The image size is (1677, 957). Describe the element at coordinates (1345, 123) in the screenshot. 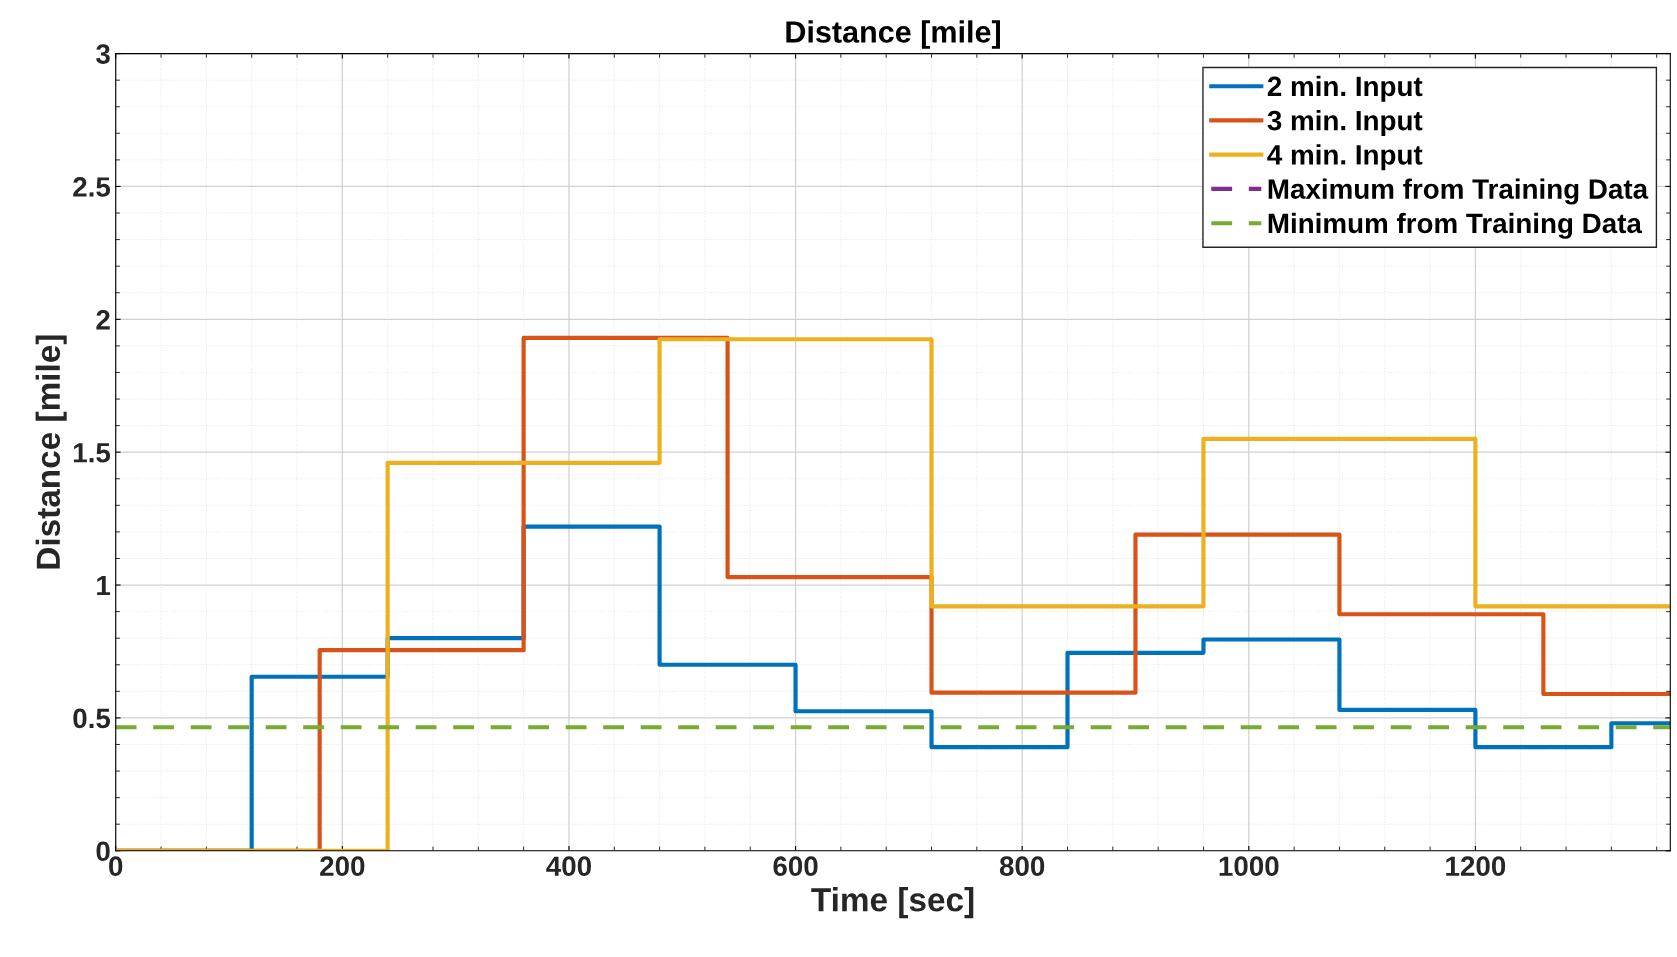

I see `legend-label: 3 min. Input` at that location.